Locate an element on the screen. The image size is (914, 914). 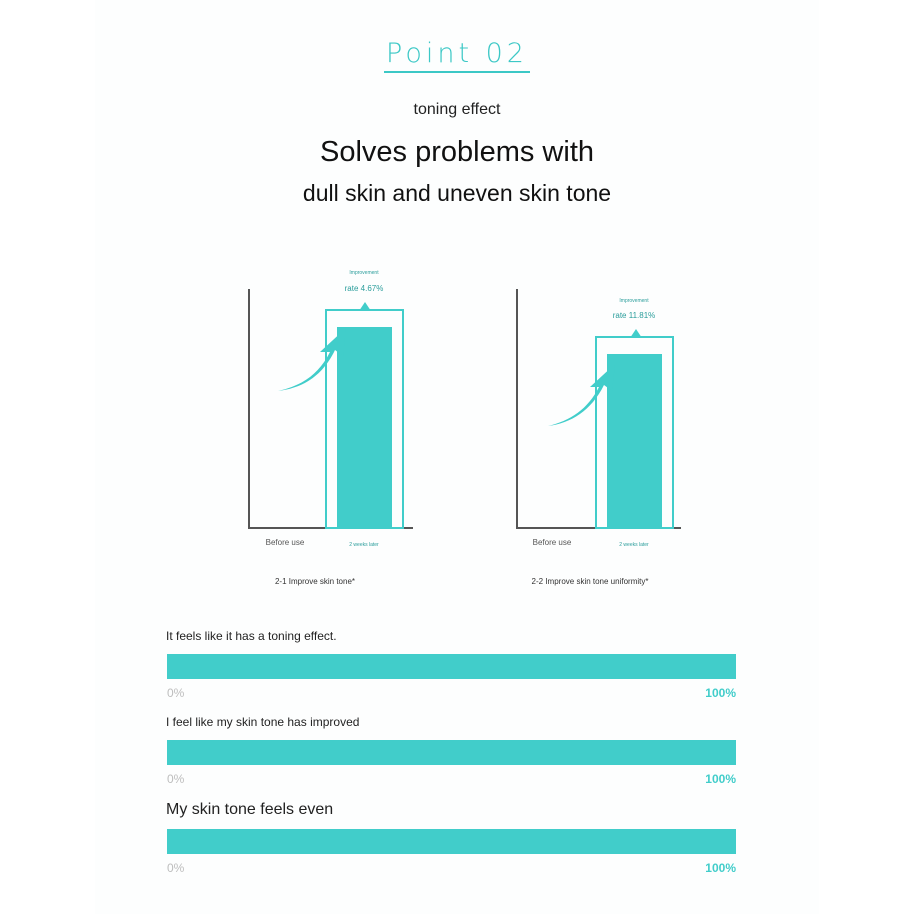
point-title: Point 02 is located at coordinates (457, 55).